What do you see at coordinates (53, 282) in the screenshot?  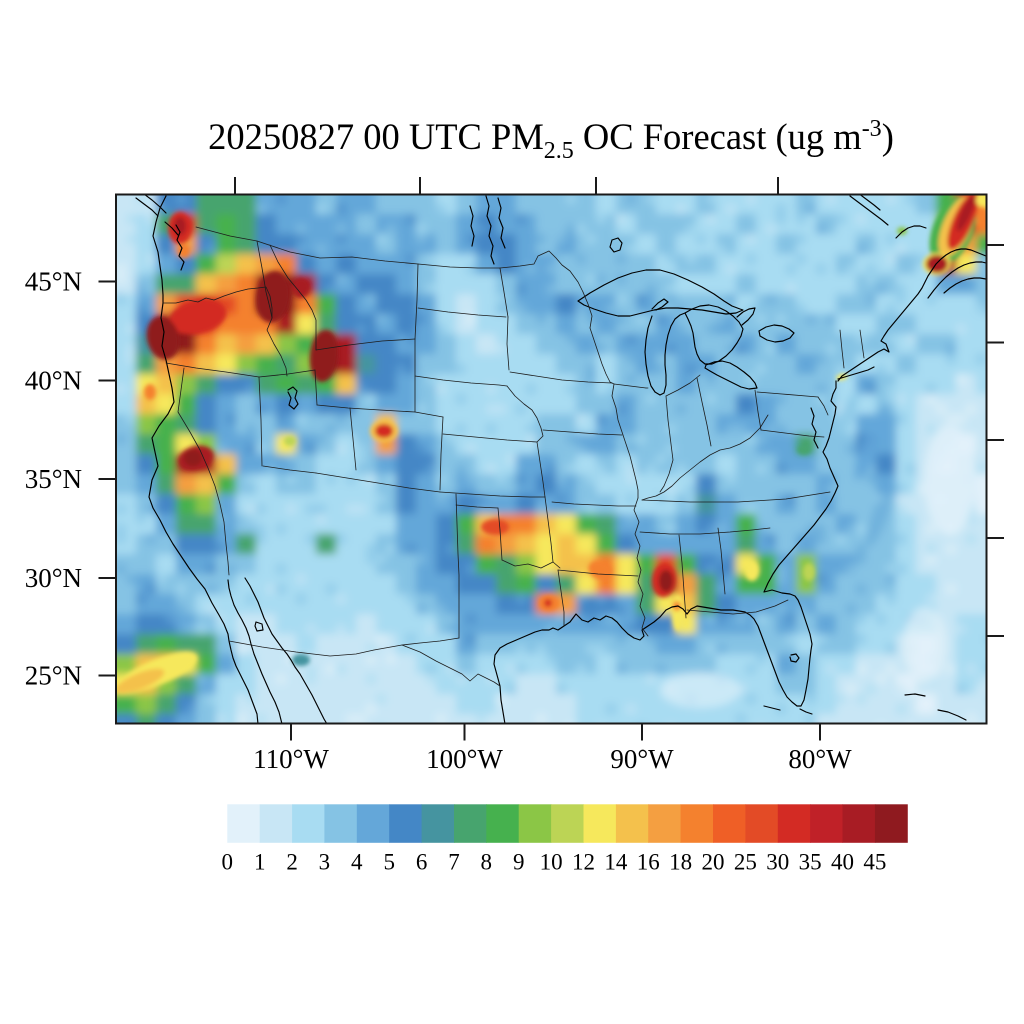 I see `svg-text: 45°N` at bounding box center [53, 282].